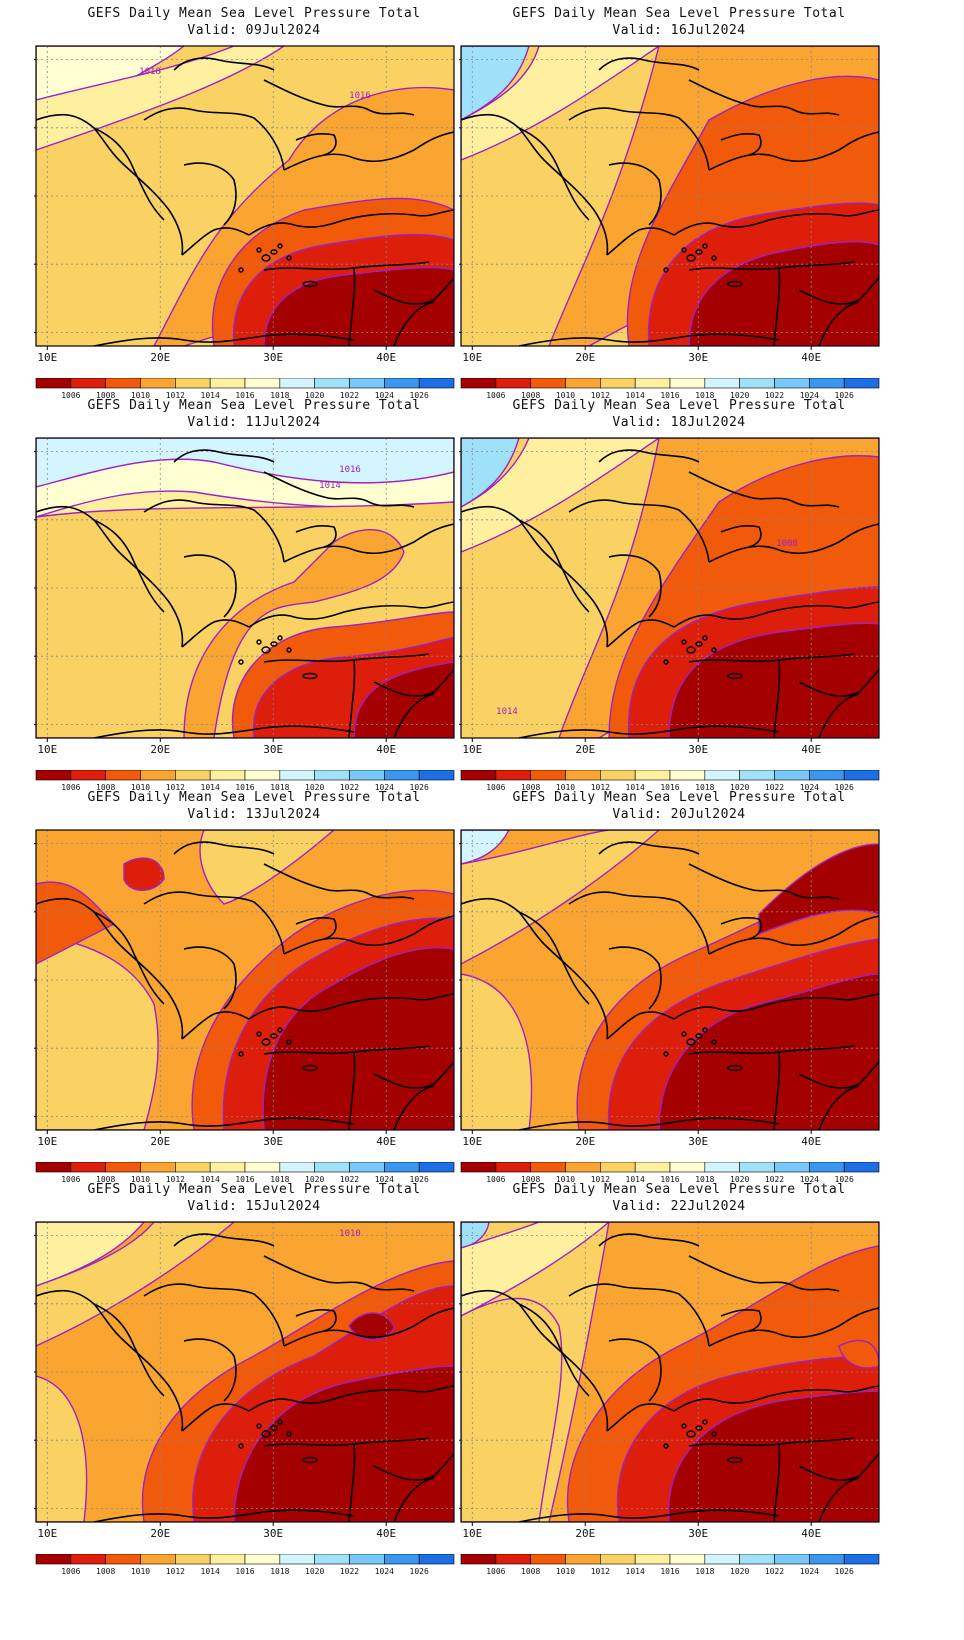 This screenshot has width=964, height=1640. I want to click on valid-date-value: 16Jul2024, so click(704, 30).